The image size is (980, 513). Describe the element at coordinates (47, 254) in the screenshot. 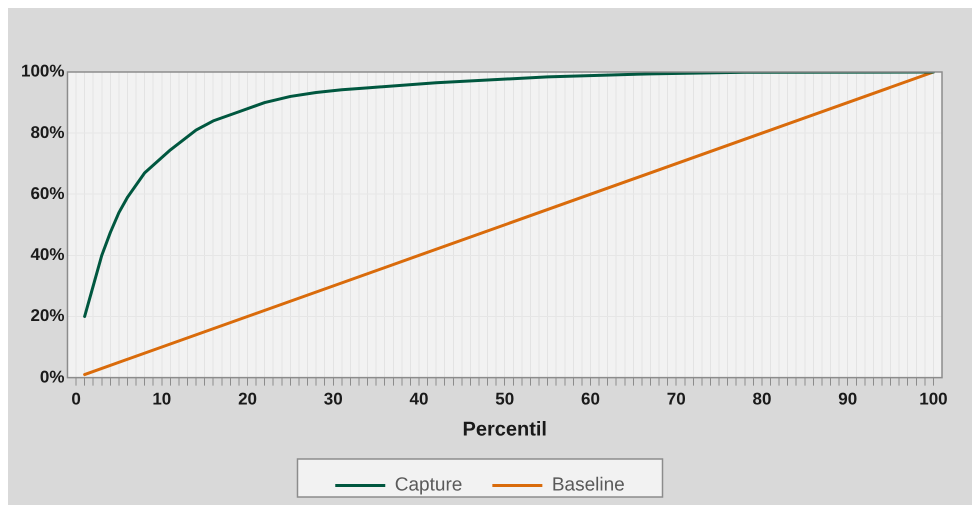

I see `y-tick-label: 40%` at that location.